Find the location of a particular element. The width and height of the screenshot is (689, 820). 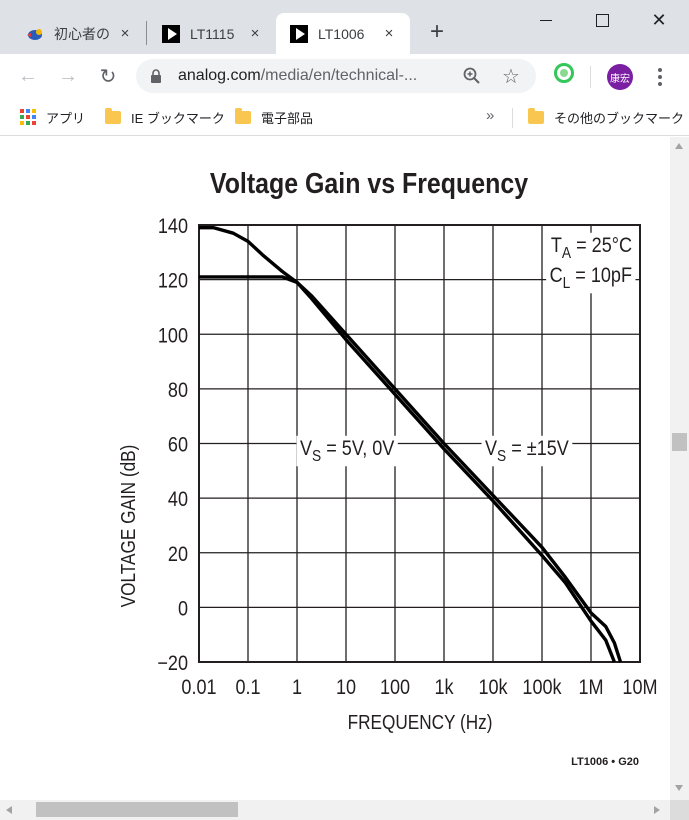

menu-icon is located at coordinates (660, 77).